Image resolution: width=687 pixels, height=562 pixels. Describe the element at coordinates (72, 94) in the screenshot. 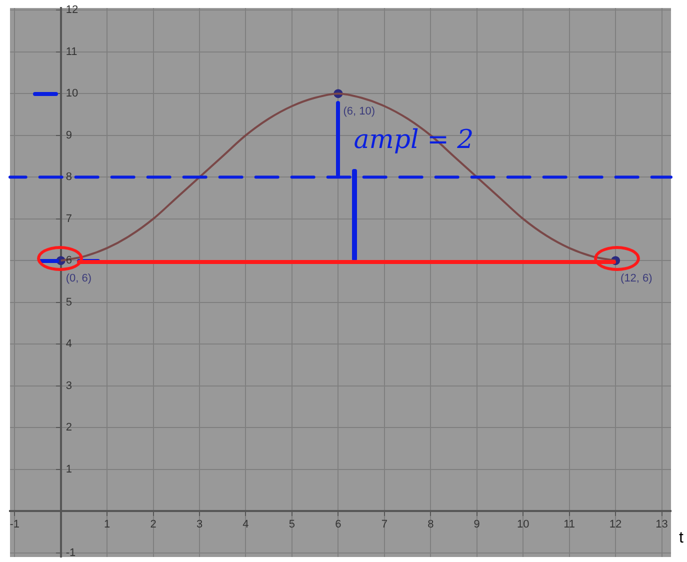

I see `y-tick-label: 10` at that location.